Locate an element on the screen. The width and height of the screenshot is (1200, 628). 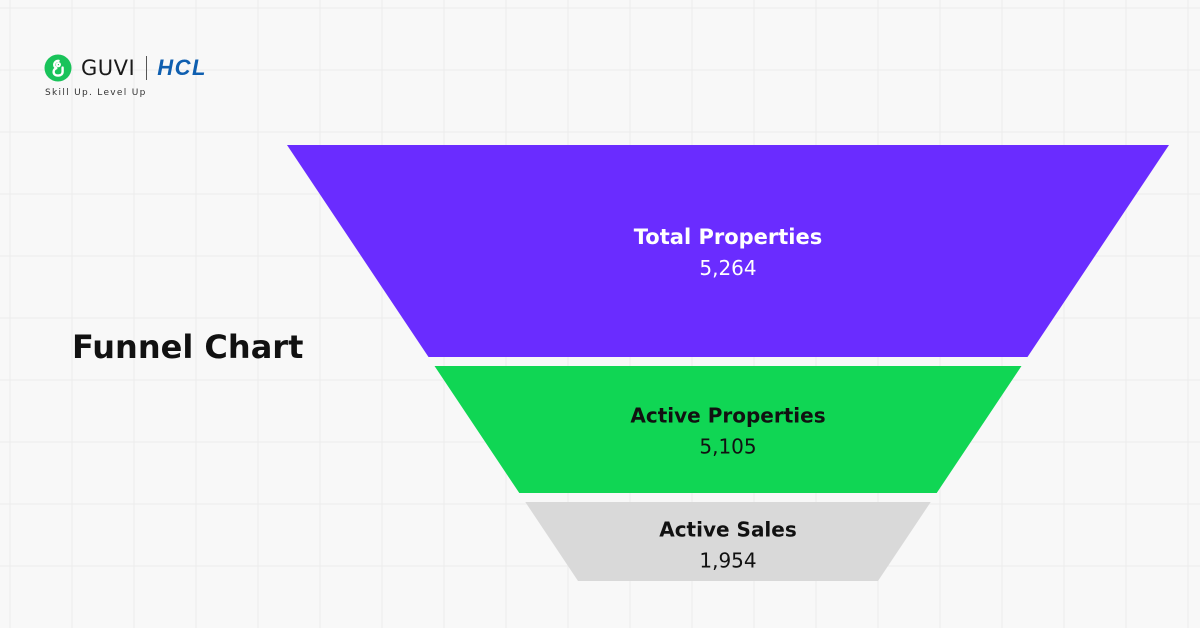
guvi-wordmark: GUVI is located at coordinates (108, 68).